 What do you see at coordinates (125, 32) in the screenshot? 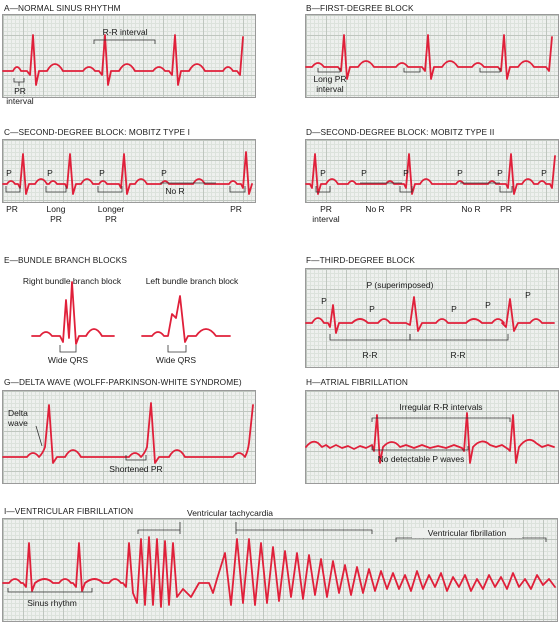
I see `label-rr-interval: R-R interval` at bounding box center [125, 32].